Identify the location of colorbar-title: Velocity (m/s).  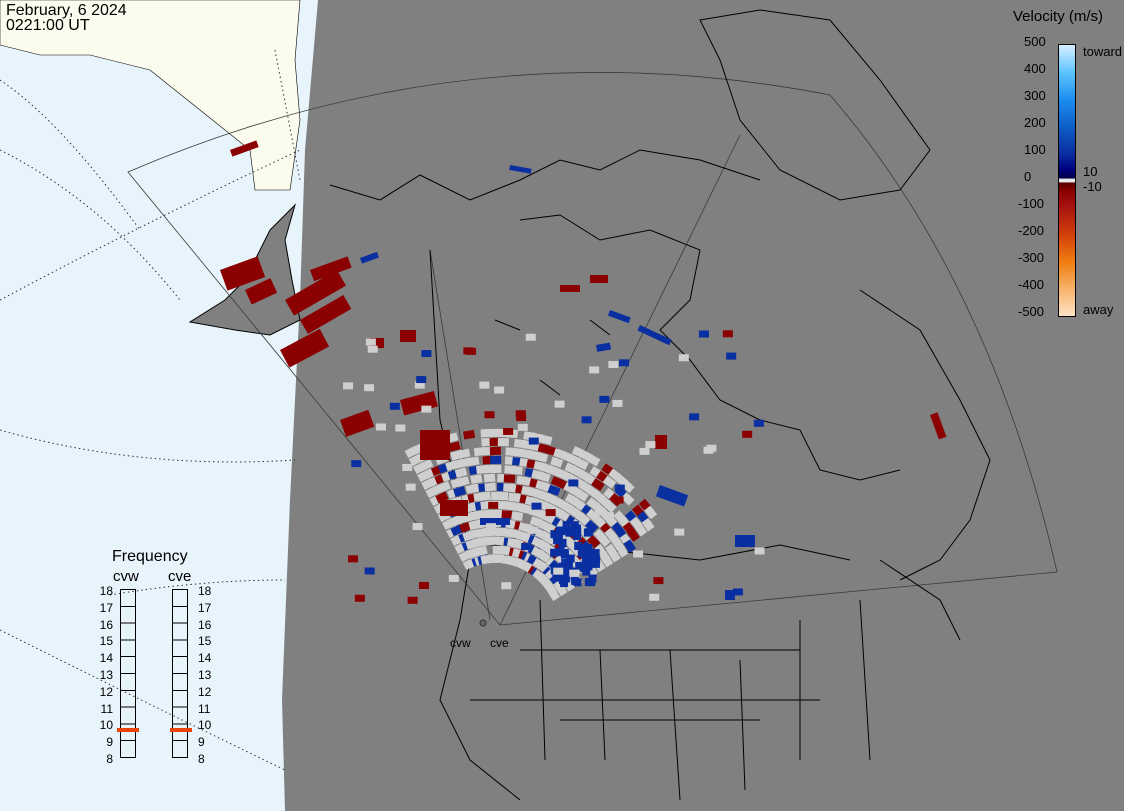
(1058, 16).